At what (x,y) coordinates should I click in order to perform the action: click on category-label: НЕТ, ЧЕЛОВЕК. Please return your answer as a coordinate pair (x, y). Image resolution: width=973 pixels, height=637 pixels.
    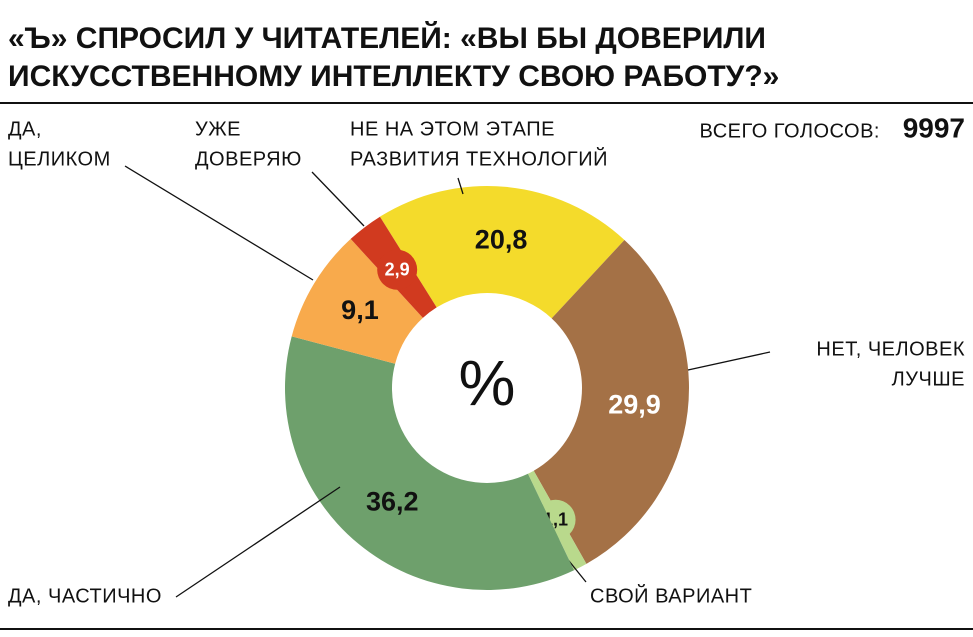
    Looking at the image, I should click on (890, 349).